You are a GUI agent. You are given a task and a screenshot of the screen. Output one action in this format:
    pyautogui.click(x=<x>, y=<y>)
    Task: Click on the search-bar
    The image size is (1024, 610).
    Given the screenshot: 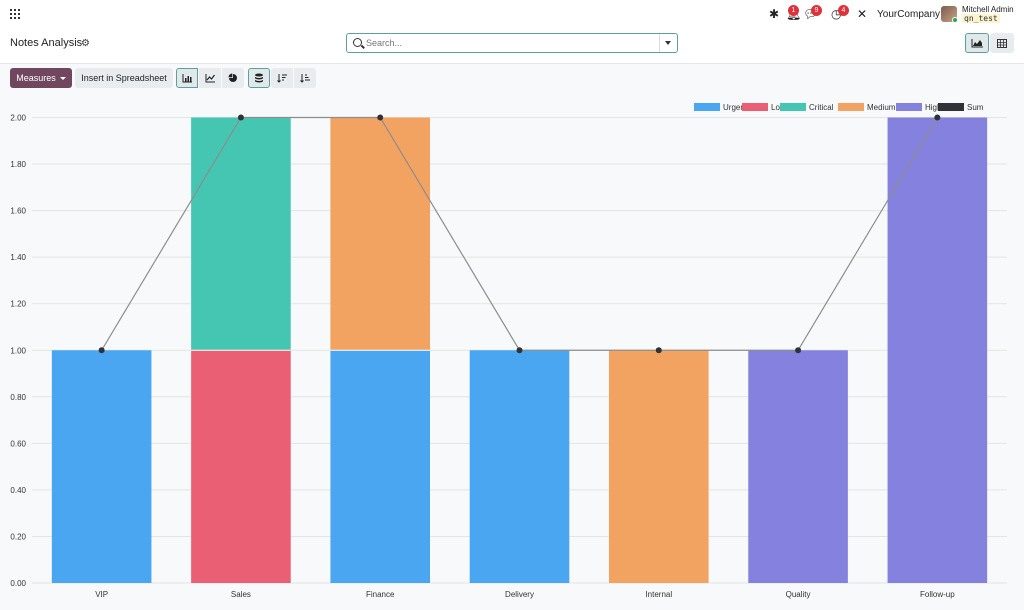 What is the action you would take?
    pyautogui.click(x=512, y=43)
    